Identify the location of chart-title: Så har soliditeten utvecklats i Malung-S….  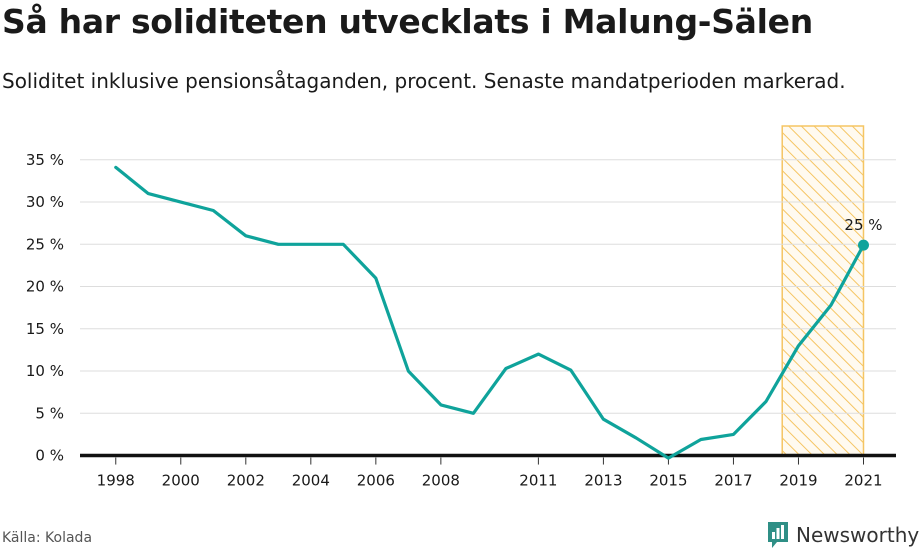
(407, 21).